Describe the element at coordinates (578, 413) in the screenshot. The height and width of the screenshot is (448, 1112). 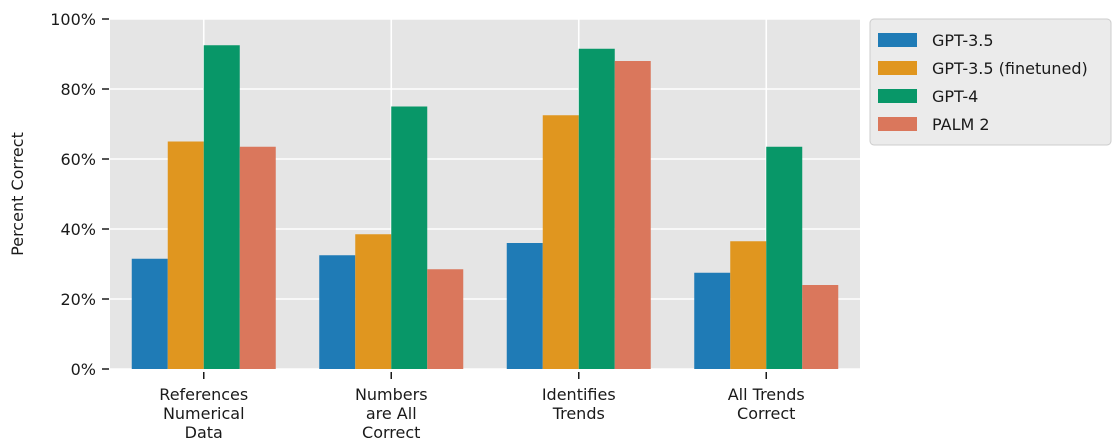
I see `x-category-label: Trends` at that location.